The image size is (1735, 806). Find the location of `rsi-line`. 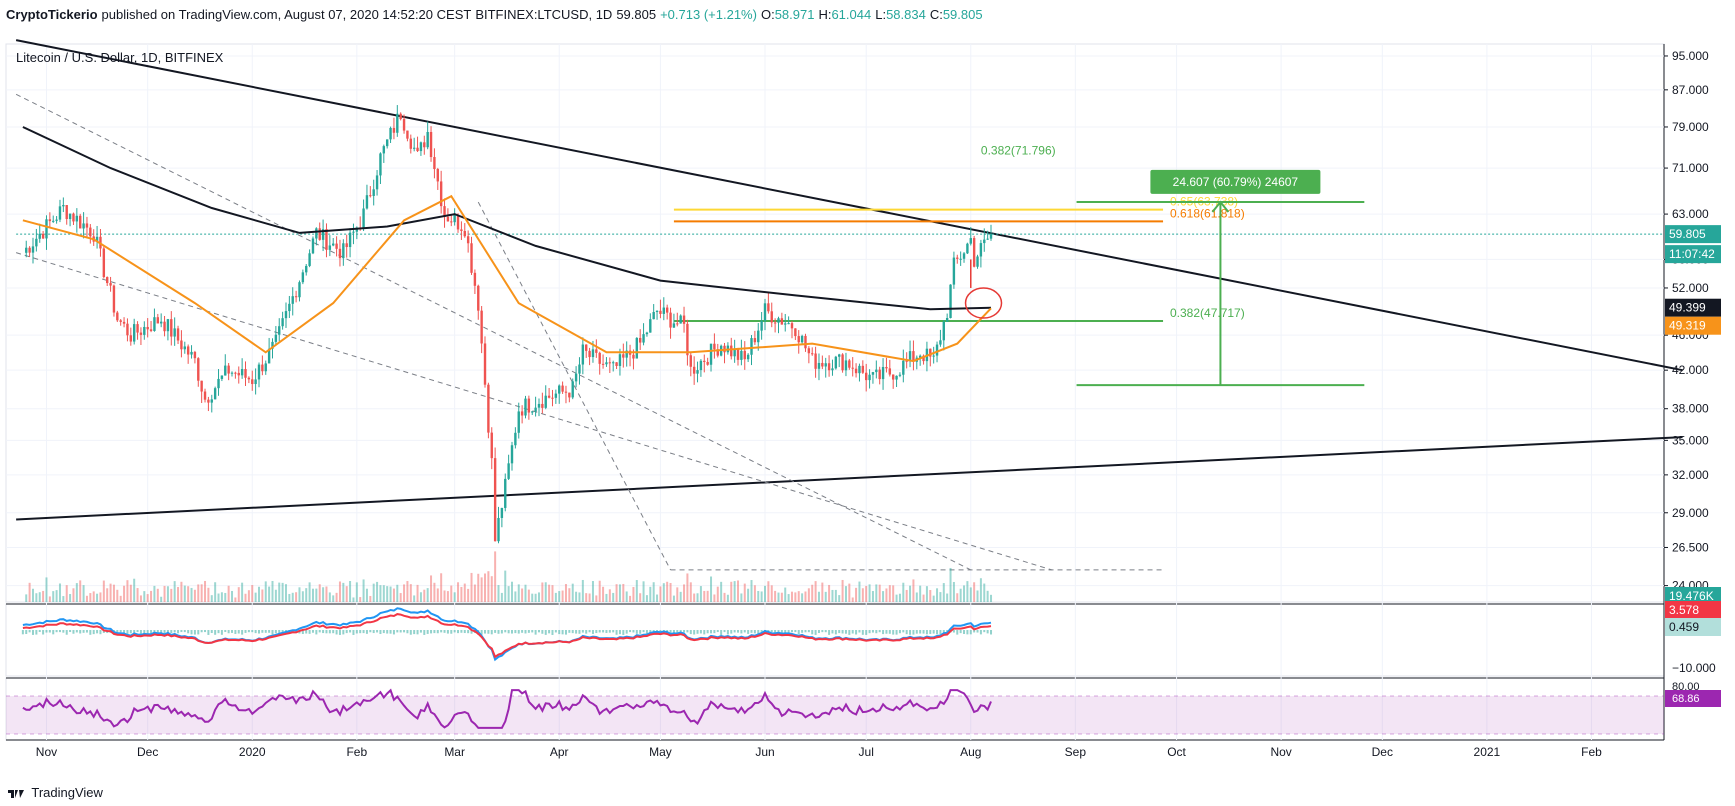

rsi-line is located at coordinates (507, 708).